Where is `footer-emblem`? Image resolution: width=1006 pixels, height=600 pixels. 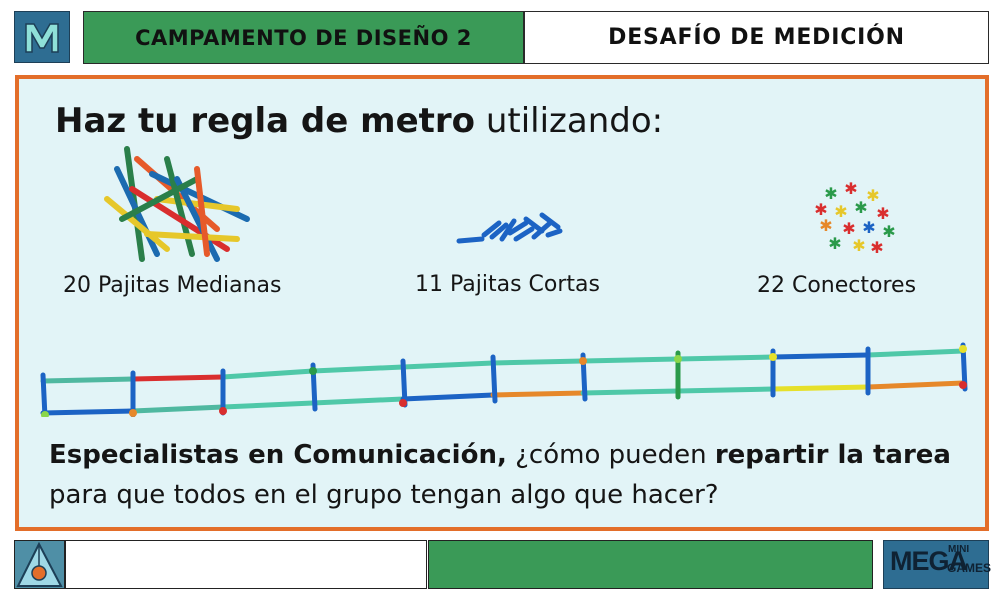
footer-emblem is located at coordinates (39, 564).